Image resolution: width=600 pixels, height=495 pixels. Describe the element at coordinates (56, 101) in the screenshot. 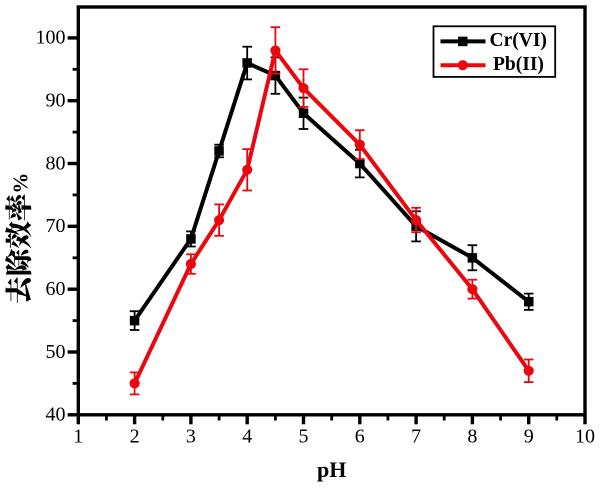

I see `svg-text: 90` at that location.